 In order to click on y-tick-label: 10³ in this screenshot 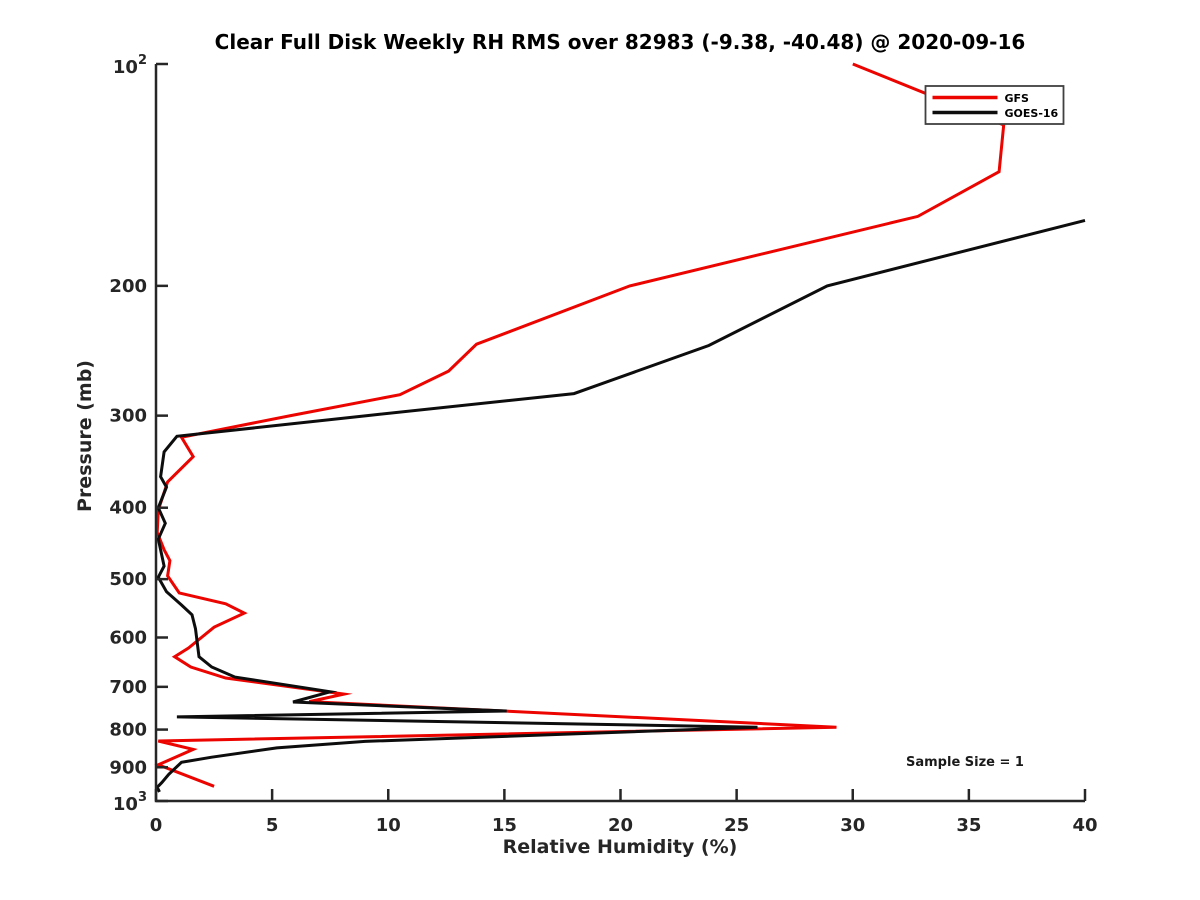, I will do `click(130, 802)`.